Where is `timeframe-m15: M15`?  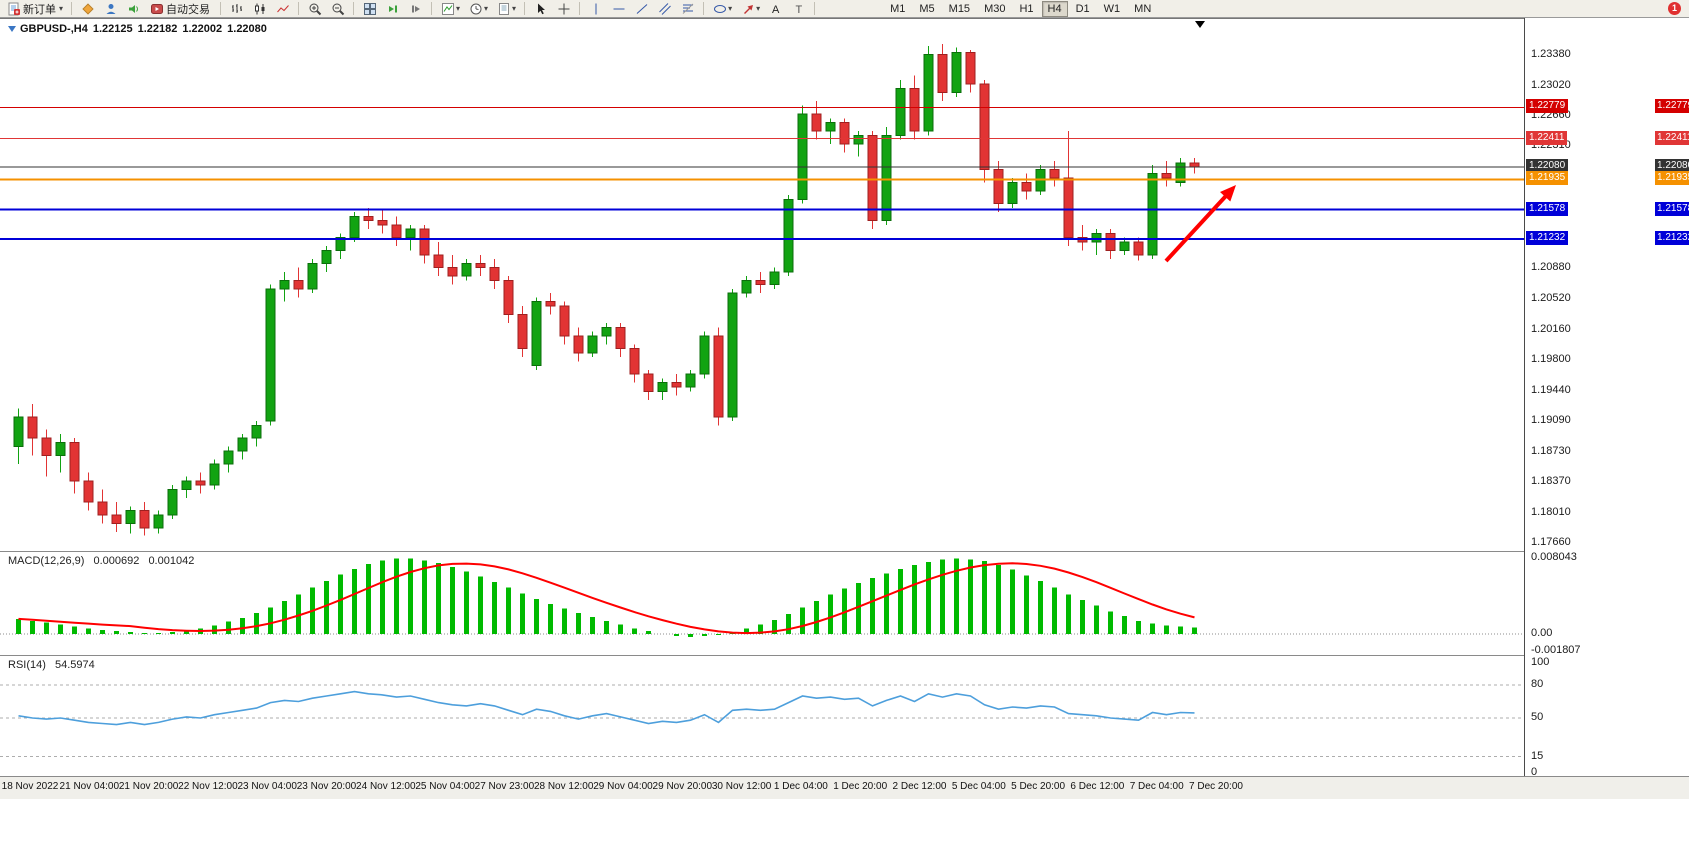
timeframe-m15: M15 is located at coordinates (959, 8).